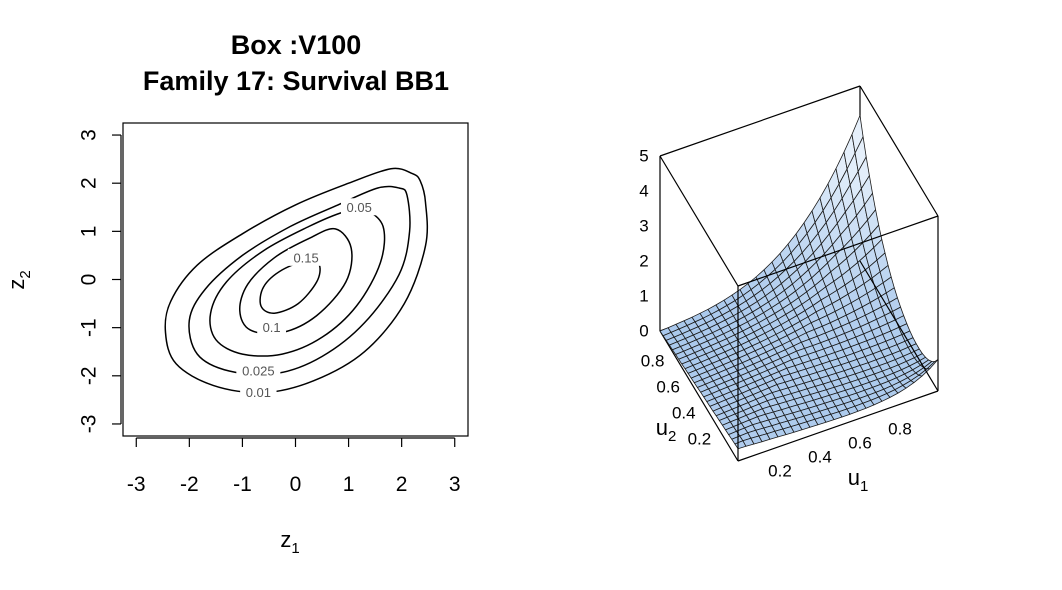 This screenshot has height=590, width=1062. Describe the element at coordinates (858, 480) in the screenshot. I see `surface-u1-label: u1` at that location.